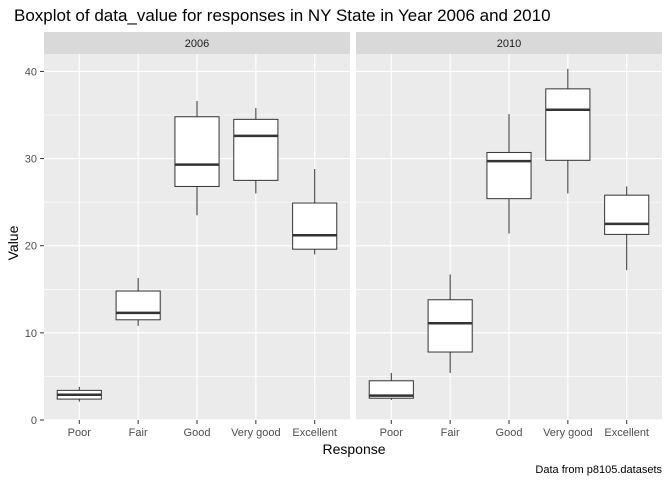 The height and width of the screenshot is (480, 672). I want to click on box-2010-very-good, so click(568, 131).